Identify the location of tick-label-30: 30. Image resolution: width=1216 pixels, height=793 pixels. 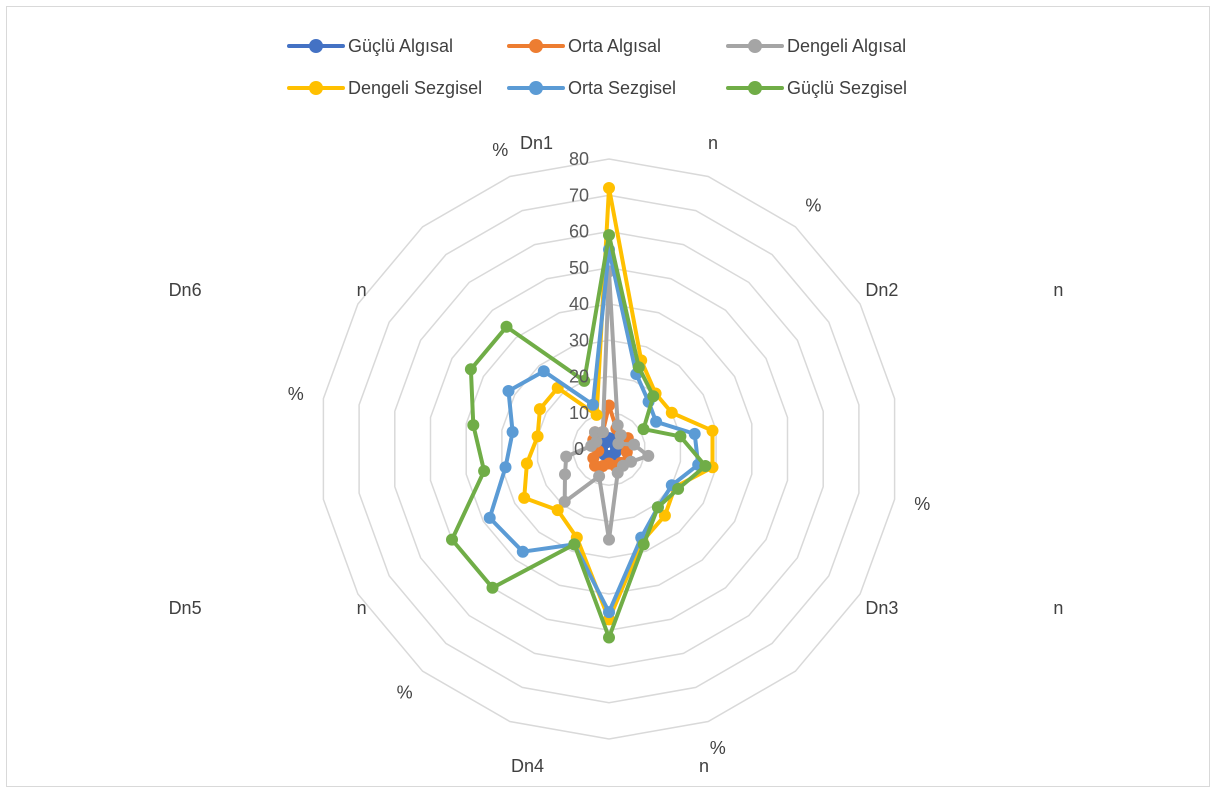
(579, 340).